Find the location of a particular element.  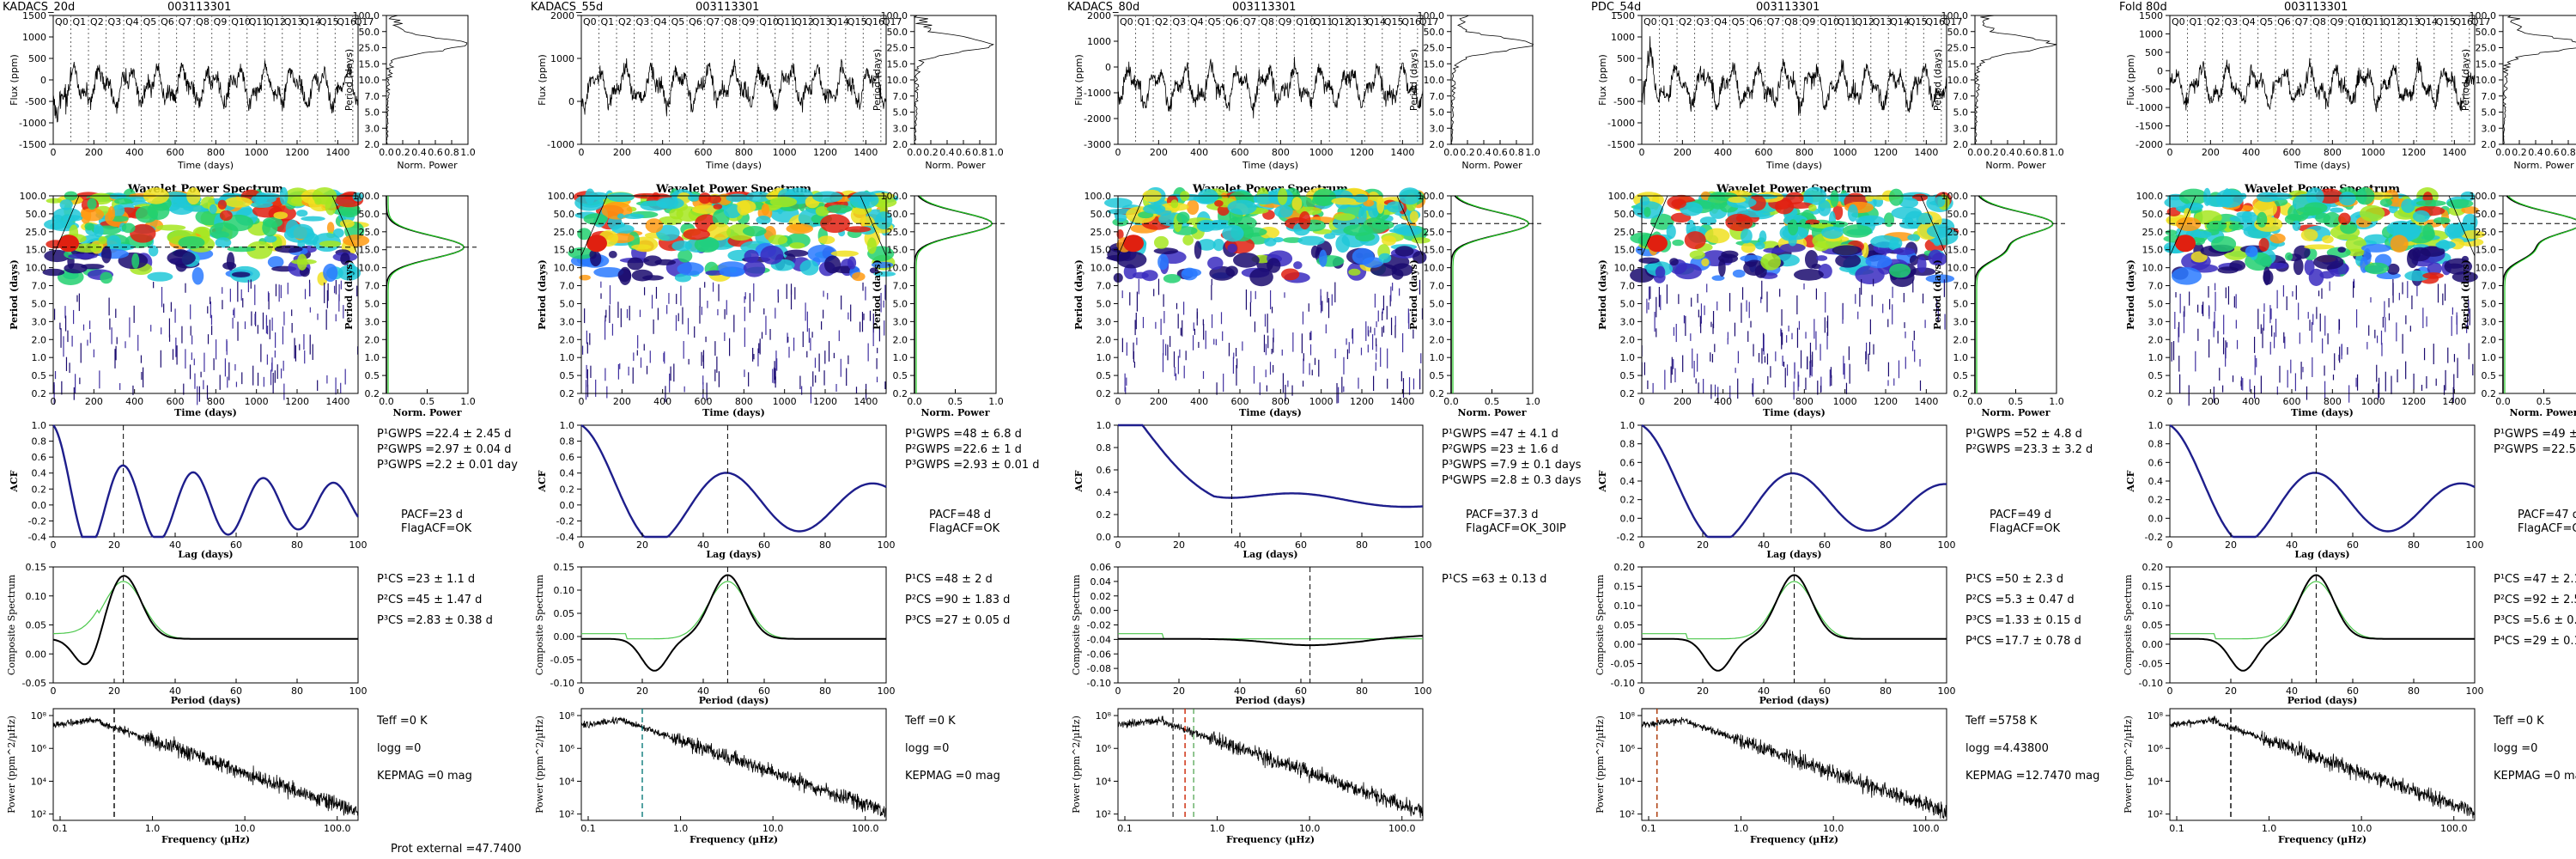

period-tick: 3.0 is located at coordinates (900, 128).